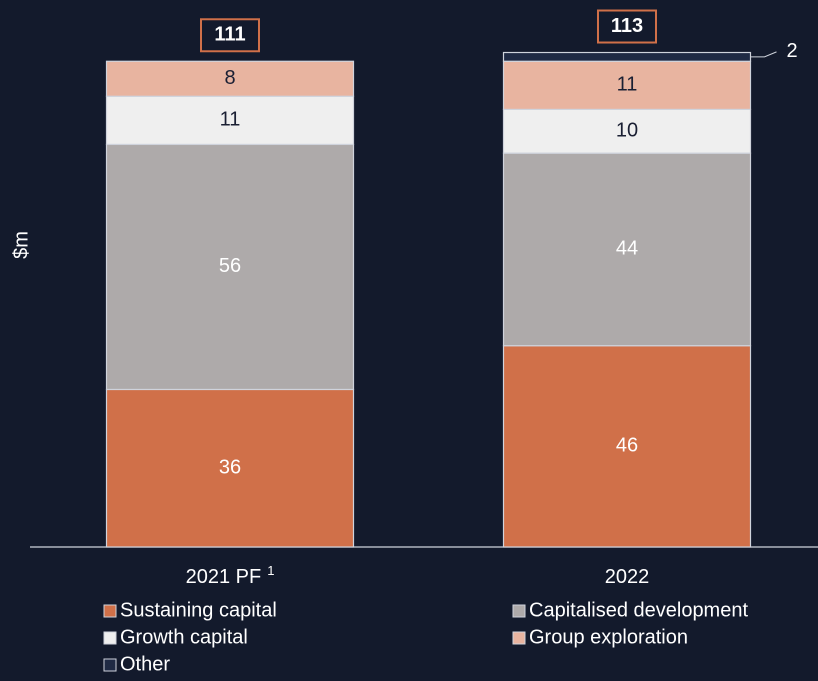 The height and width of the screenshot is (681, 818). I want to click on category-name: 2021 PF, so click(224, 577).